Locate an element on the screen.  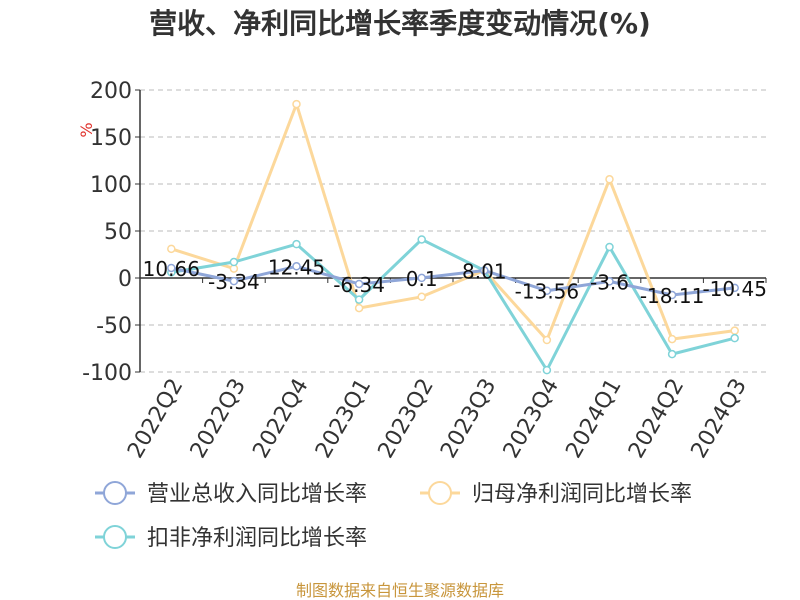
y-tick-label: 50 is located at coordinates (118, 232).